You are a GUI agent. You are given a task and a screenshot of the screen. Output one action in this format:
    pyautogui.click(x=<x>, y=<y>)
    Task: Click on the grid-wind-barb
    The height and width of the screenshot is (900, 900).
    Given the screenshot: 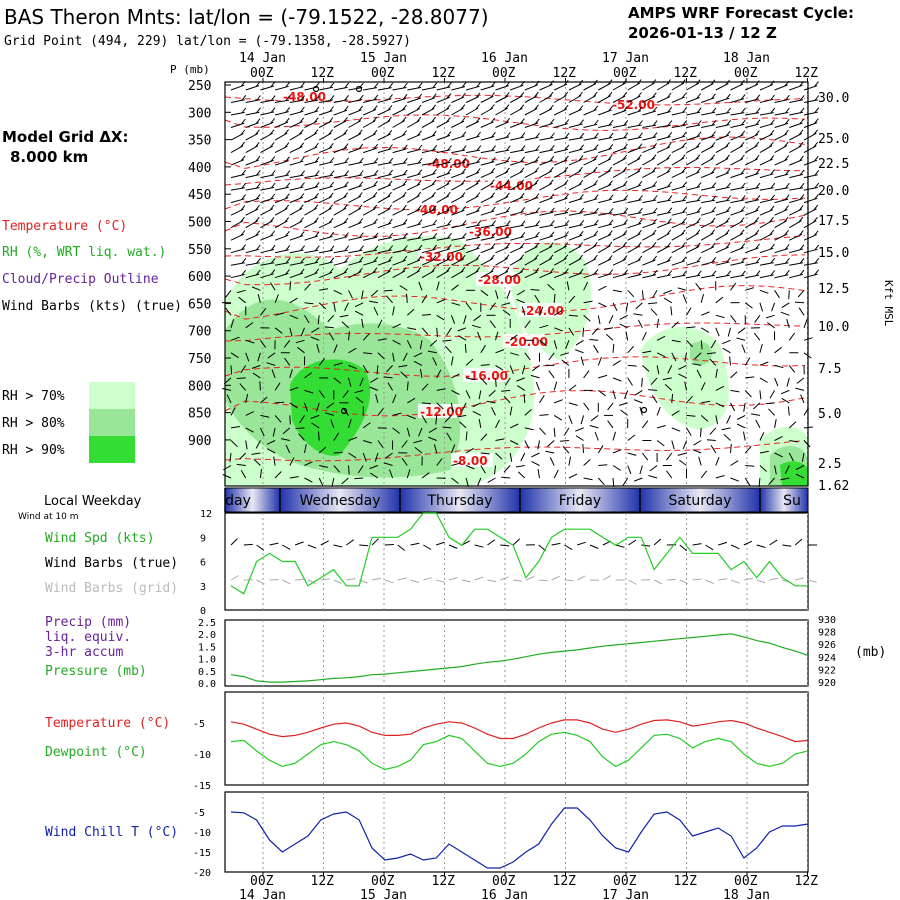 What is the action you would take?
    pyautogui.click(x=723, y=579)
    